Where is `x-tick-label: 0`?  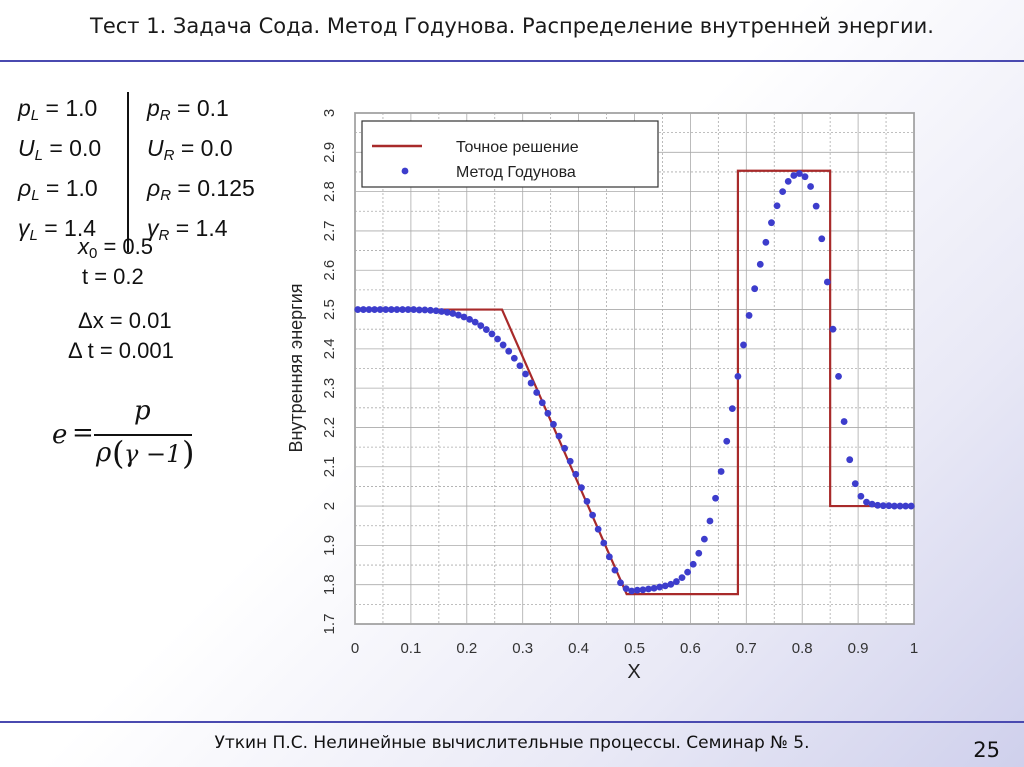
x-tick-label: 0 is located at coordinates (355, 648).